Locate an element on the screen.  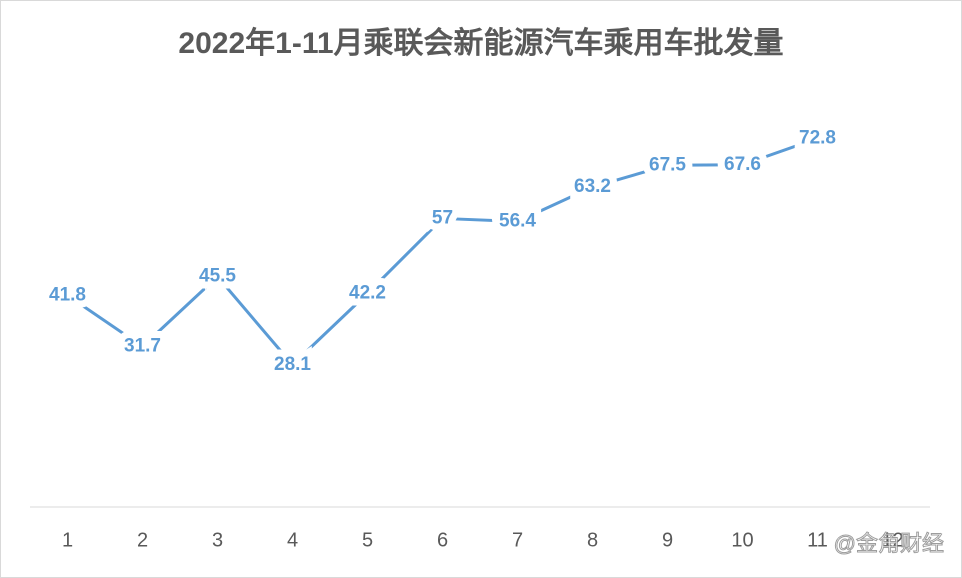
chart-title: 2022年1-11月乘联会新能源汽车乘用车批发量 is located at coordinates (480, 43).